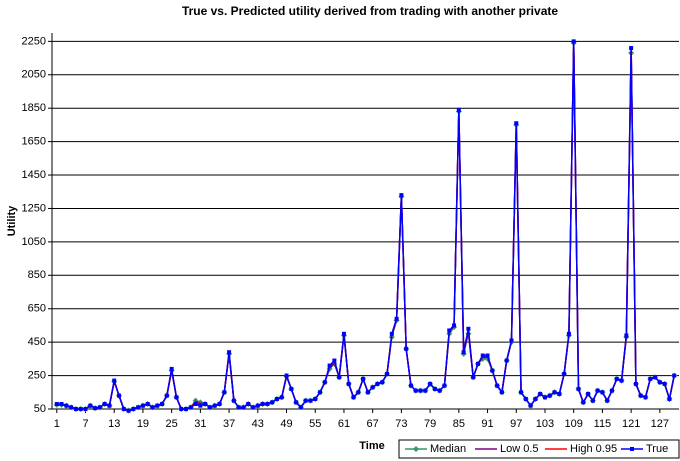 This screenshot has height=461, width=680. I want to click on y-tick-label: 850, so click(37, 275).